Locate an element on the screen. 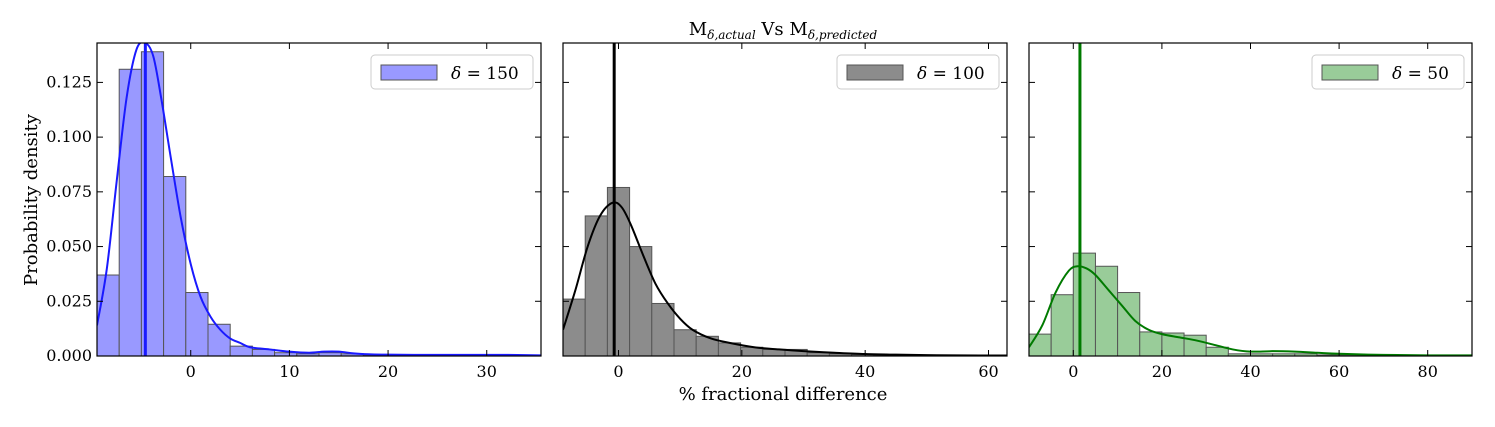  legend-label: δ = 150 is located at coordinates (485, 74).